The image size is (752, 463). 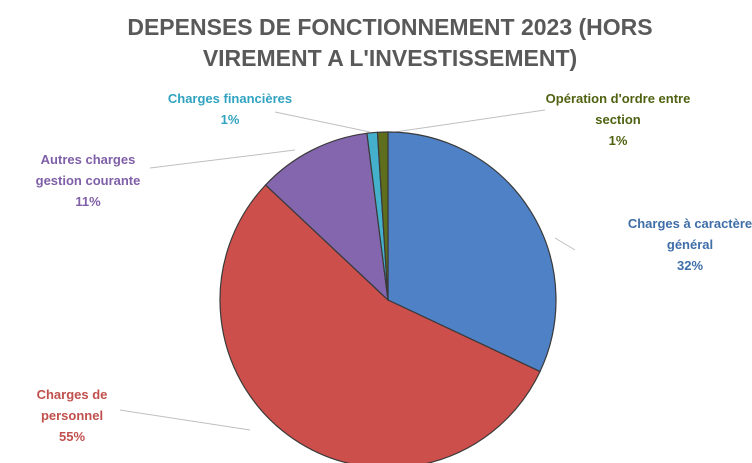 I want to click on slice-label: Charges de personnel 55%, so click(x=72, y=415).